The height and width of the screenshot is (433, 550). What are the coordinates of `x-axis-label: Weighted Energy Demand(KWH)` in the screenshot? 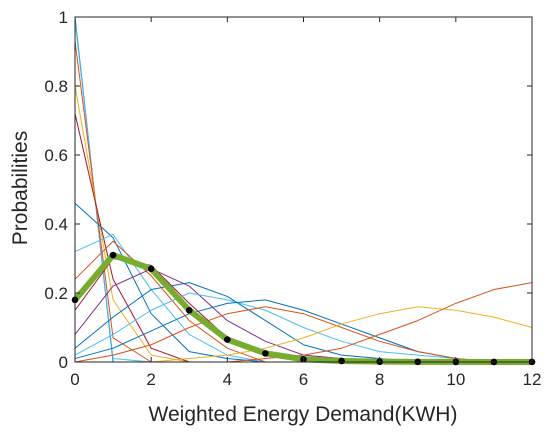 It's located at (303, 414).